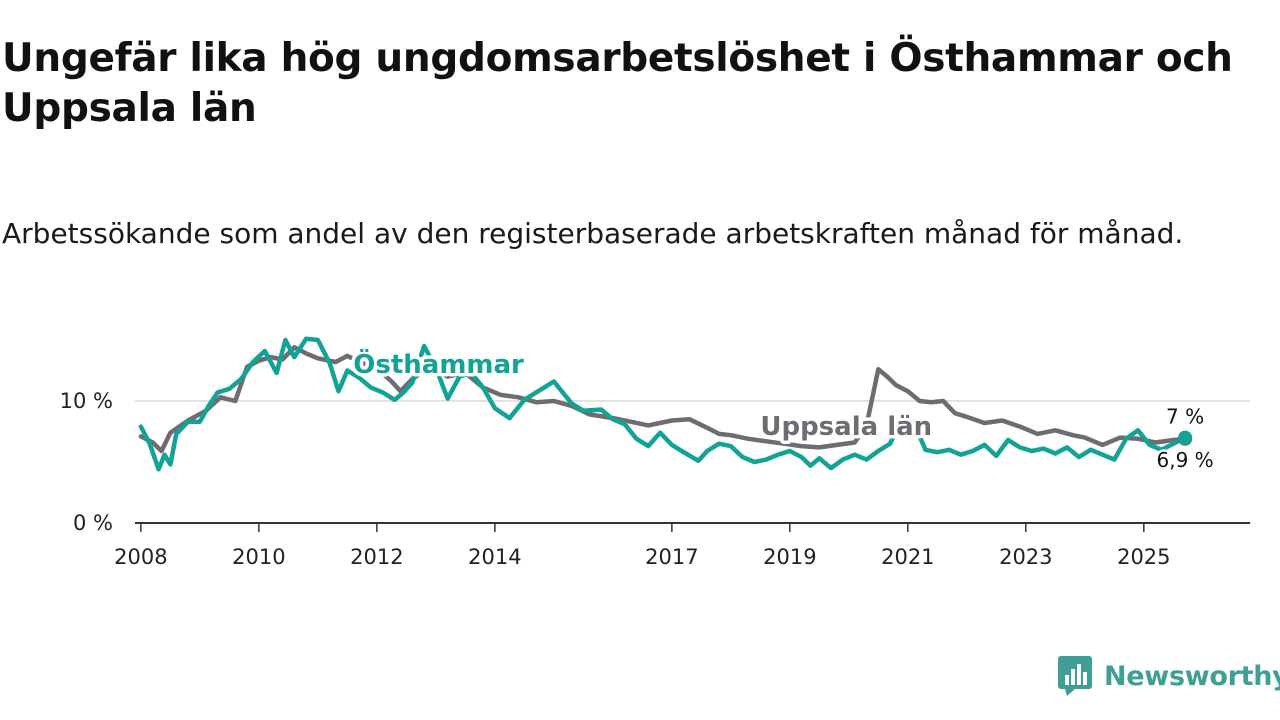 The width and height of the screenshot is (1280, 720). Describe the element at coordinates (671, 557) in the screenshot. I see `x-tick-label: 2017` at that location.